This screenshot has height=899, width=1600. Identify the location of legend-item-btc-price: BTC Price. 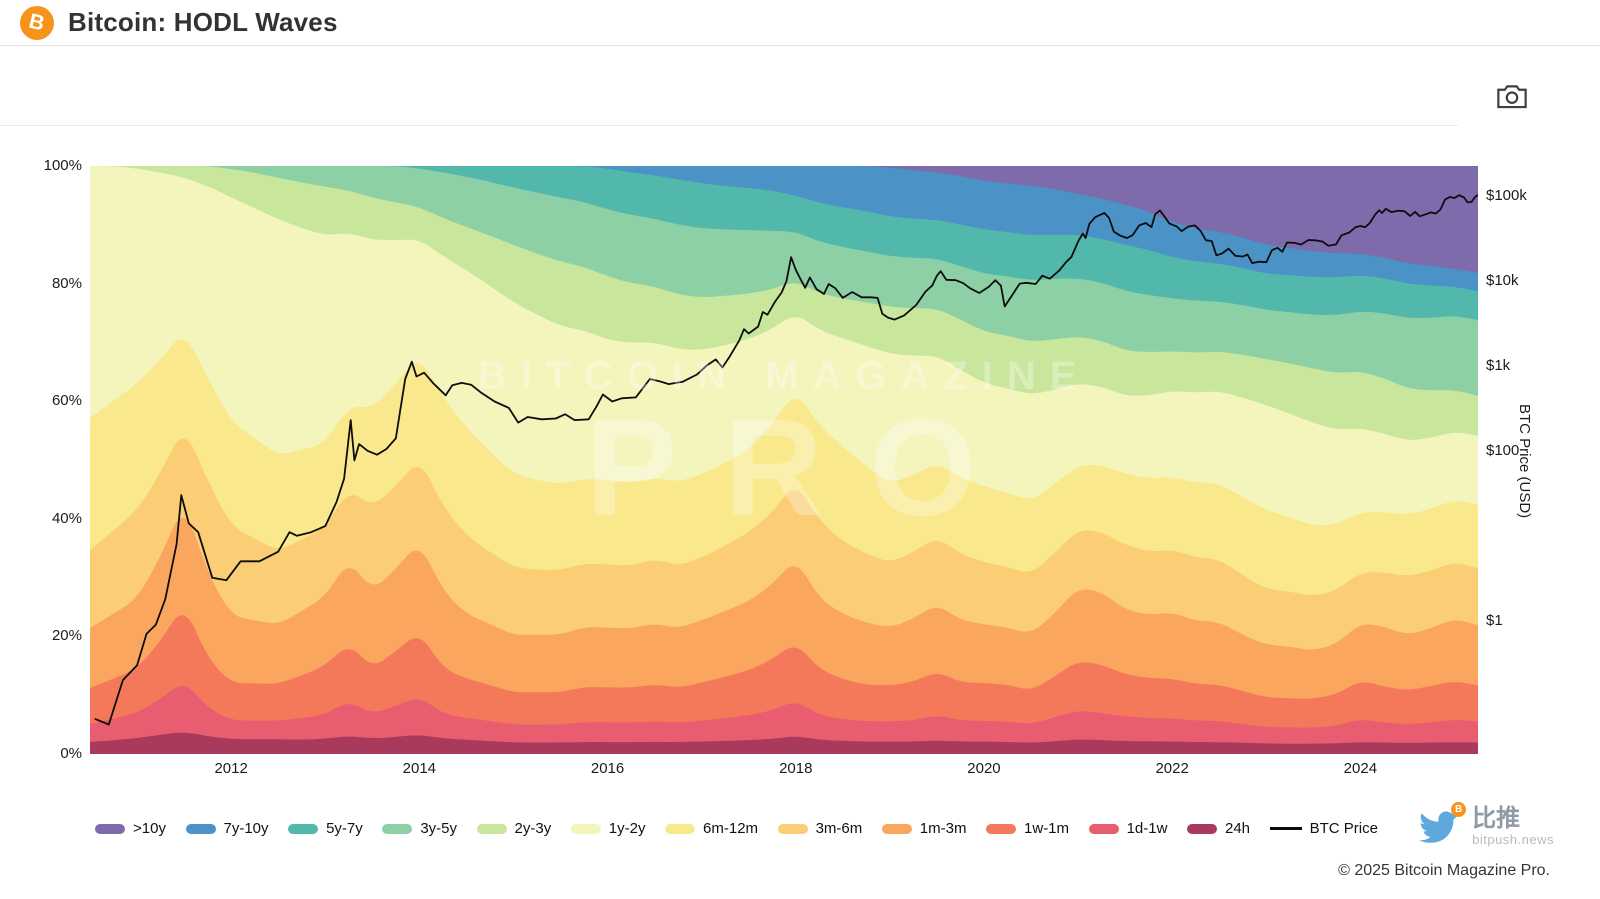
(1323, 828).